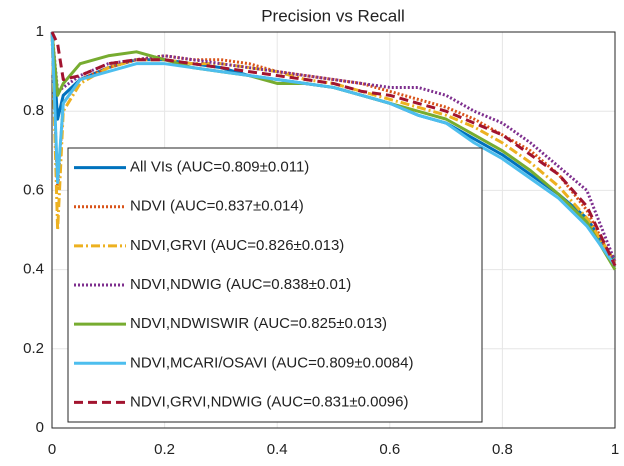 The height and width of the screenshot is (466, 624). I want to click on y-tick-label: 0.6, so click(33, 189).